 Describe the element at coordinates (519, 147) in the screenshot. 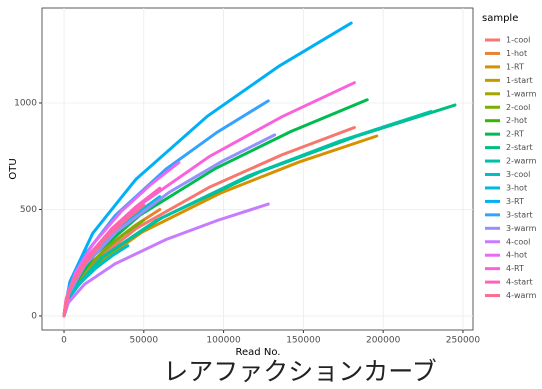

I see `legend-label: 2-start` at that location.